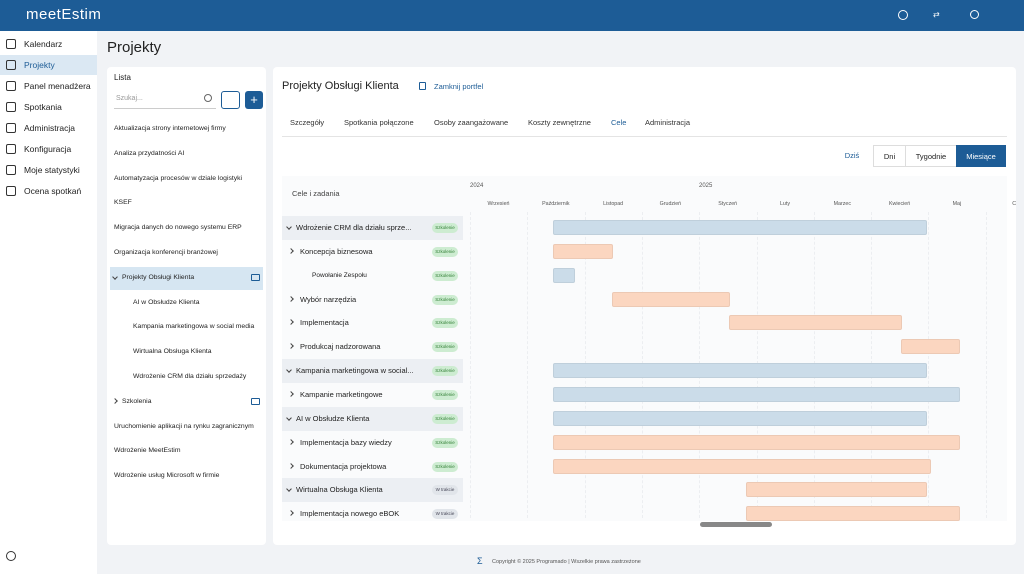 The image size is (1024, 574). I want to click on sidebar-item: Spotkania, so click(48, 107).